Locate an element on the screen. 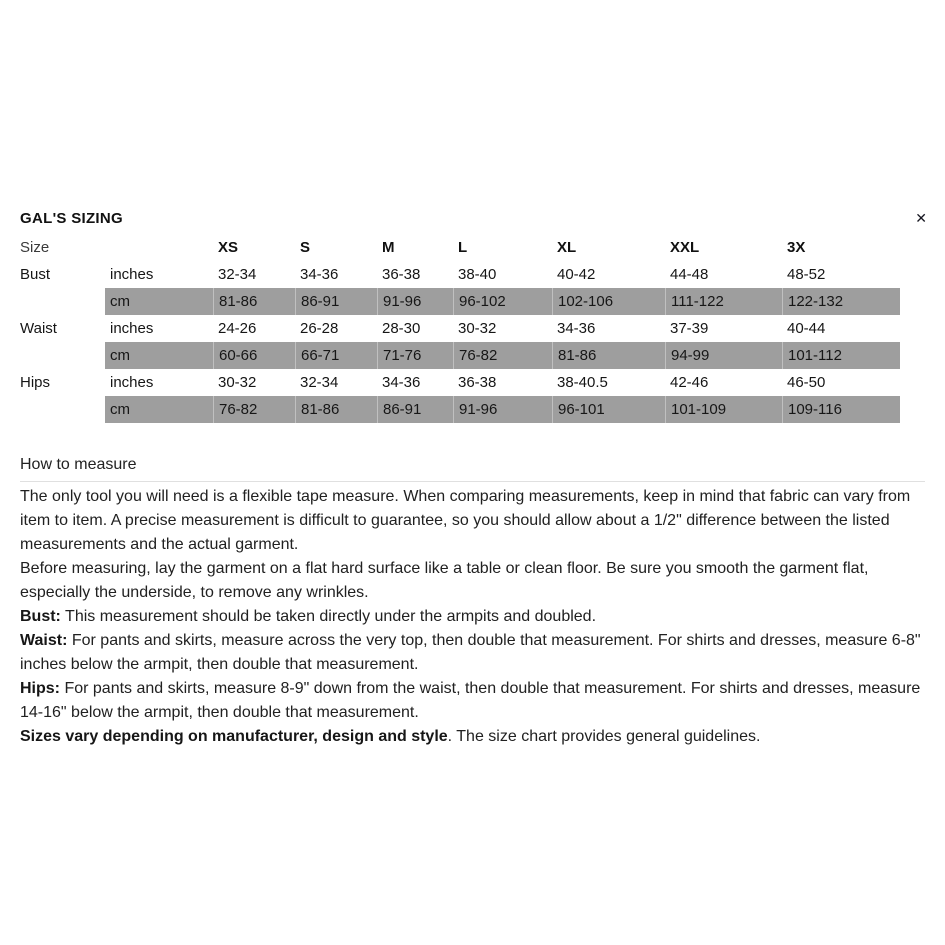 The height and width of the screenshot is (945, 945). cell-value: 26-28 is located at coordinates (319, 328).